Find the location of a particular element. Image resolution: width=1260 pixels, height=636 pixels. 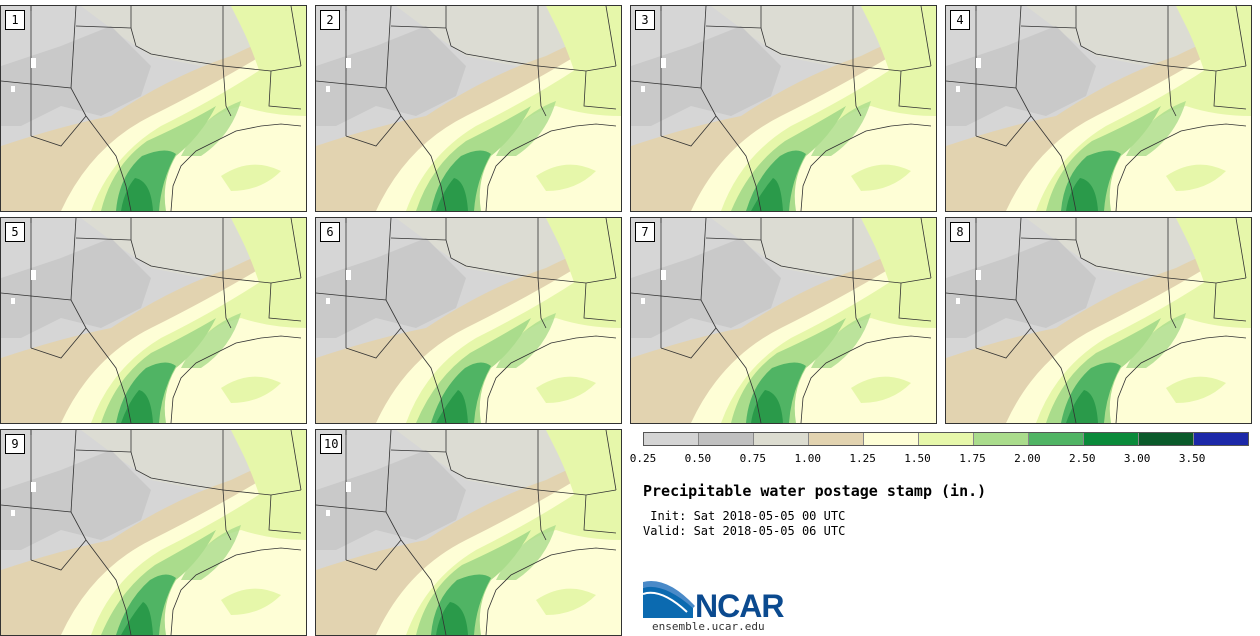

figure-title: Precipitable water postage stamp (in.) is located at coordinates (815, 491).